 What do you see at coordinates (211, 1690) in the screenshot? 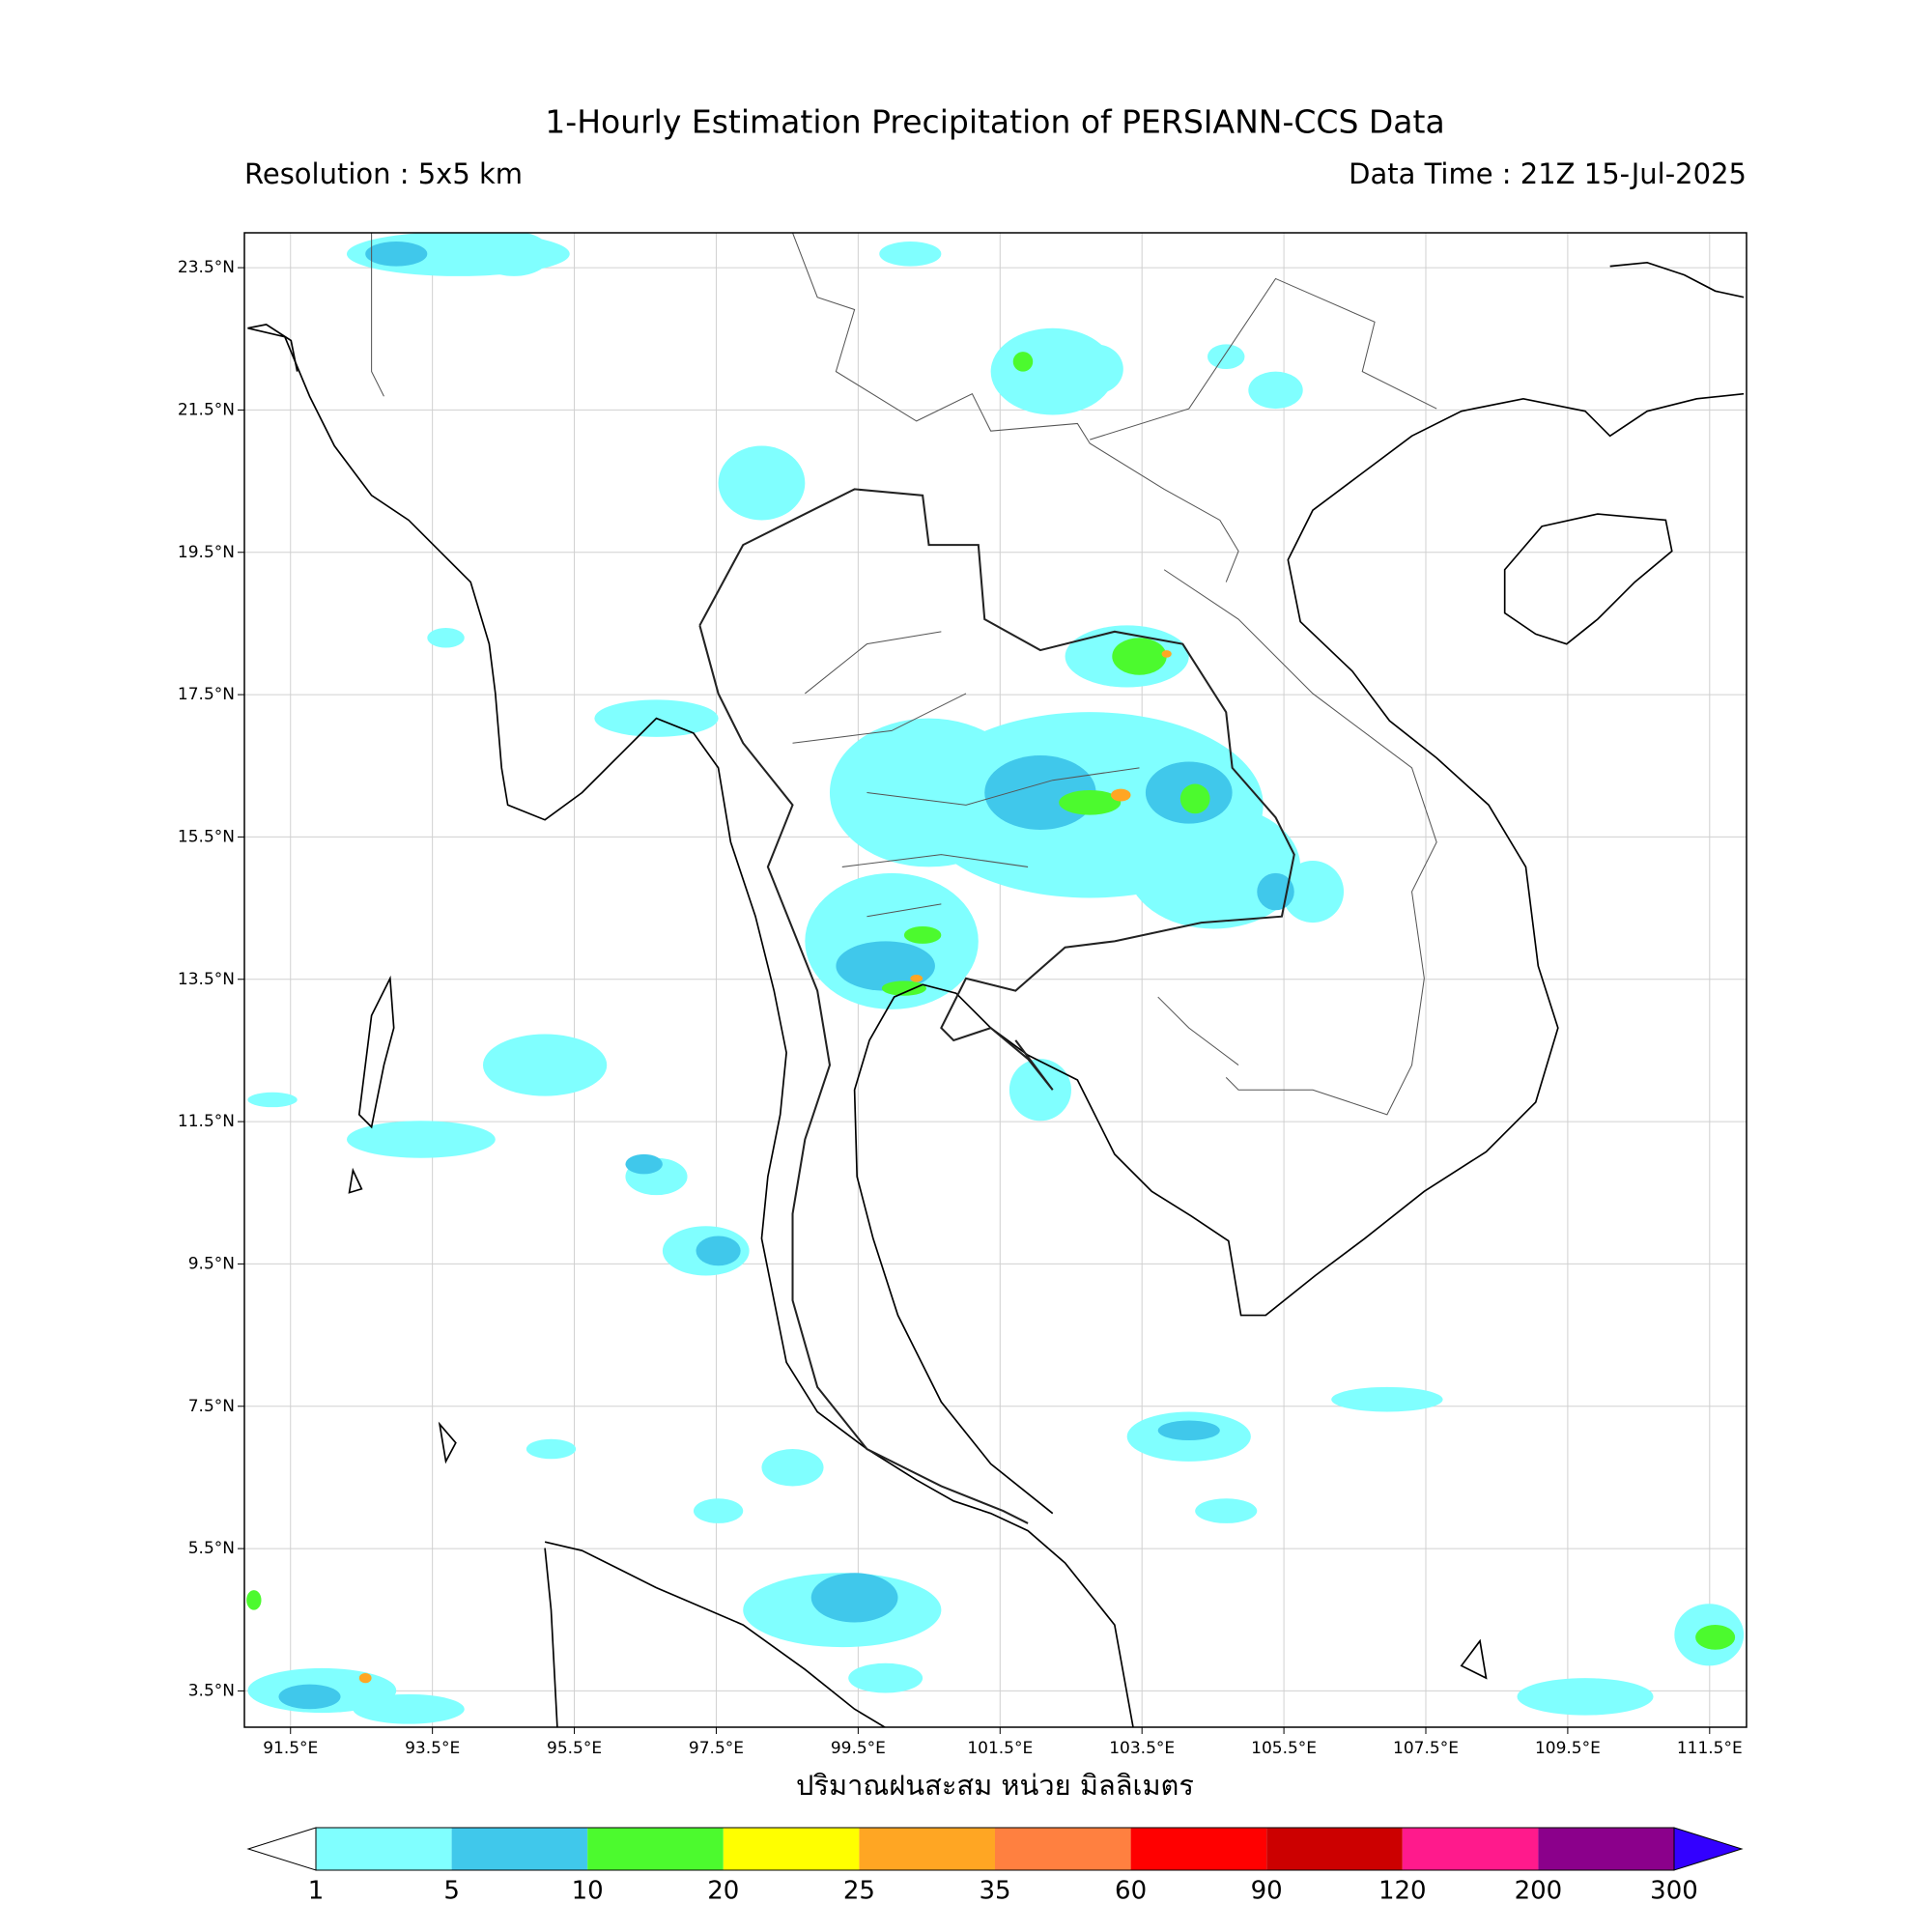
I see `y-tick-label: 3.5°N` at bounding box center [211, 1690].